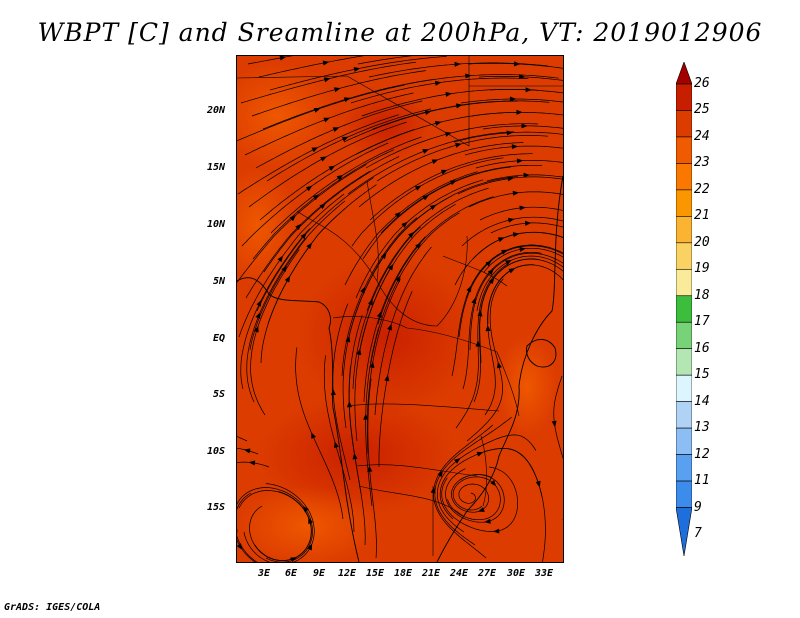 The image size is (800, 618). I want to click on lake-victoria, so click(541, 353).